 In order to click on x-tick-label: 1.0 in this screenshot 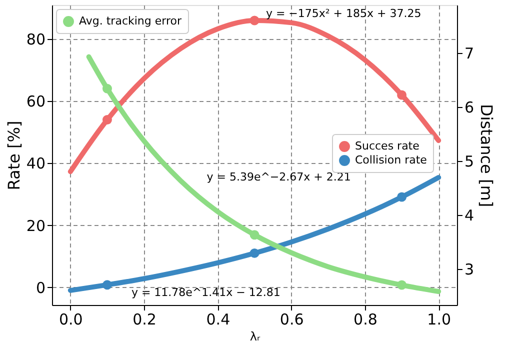, I will do `click(439, 319)`.